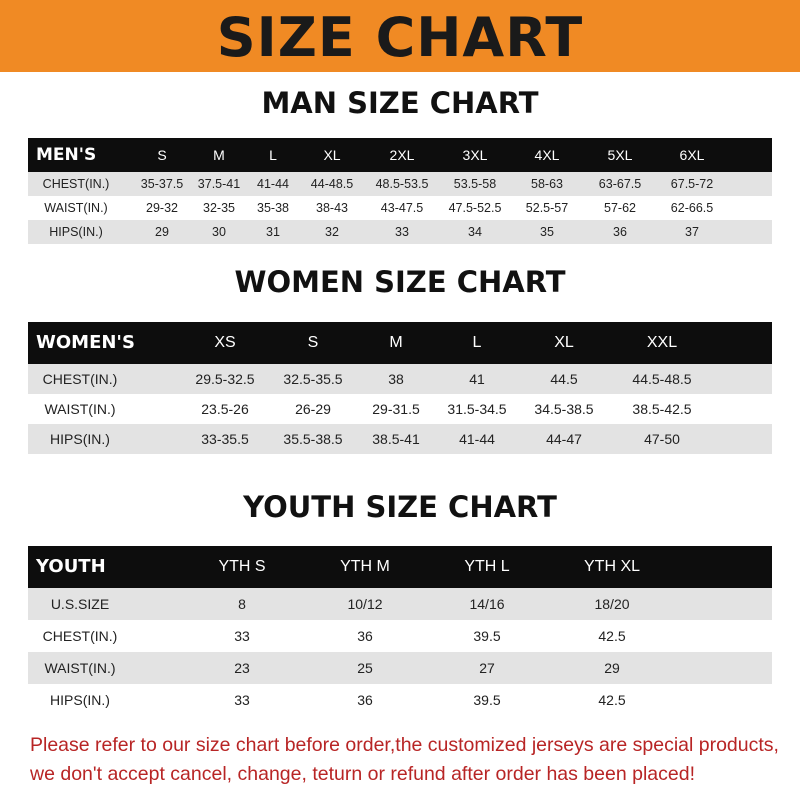 This screenshot has height=800, width=800. What do you see at coordinates (612, 566) in the screenshot?
I see `size-header: YTH XL` at bounding box center [612, 566].